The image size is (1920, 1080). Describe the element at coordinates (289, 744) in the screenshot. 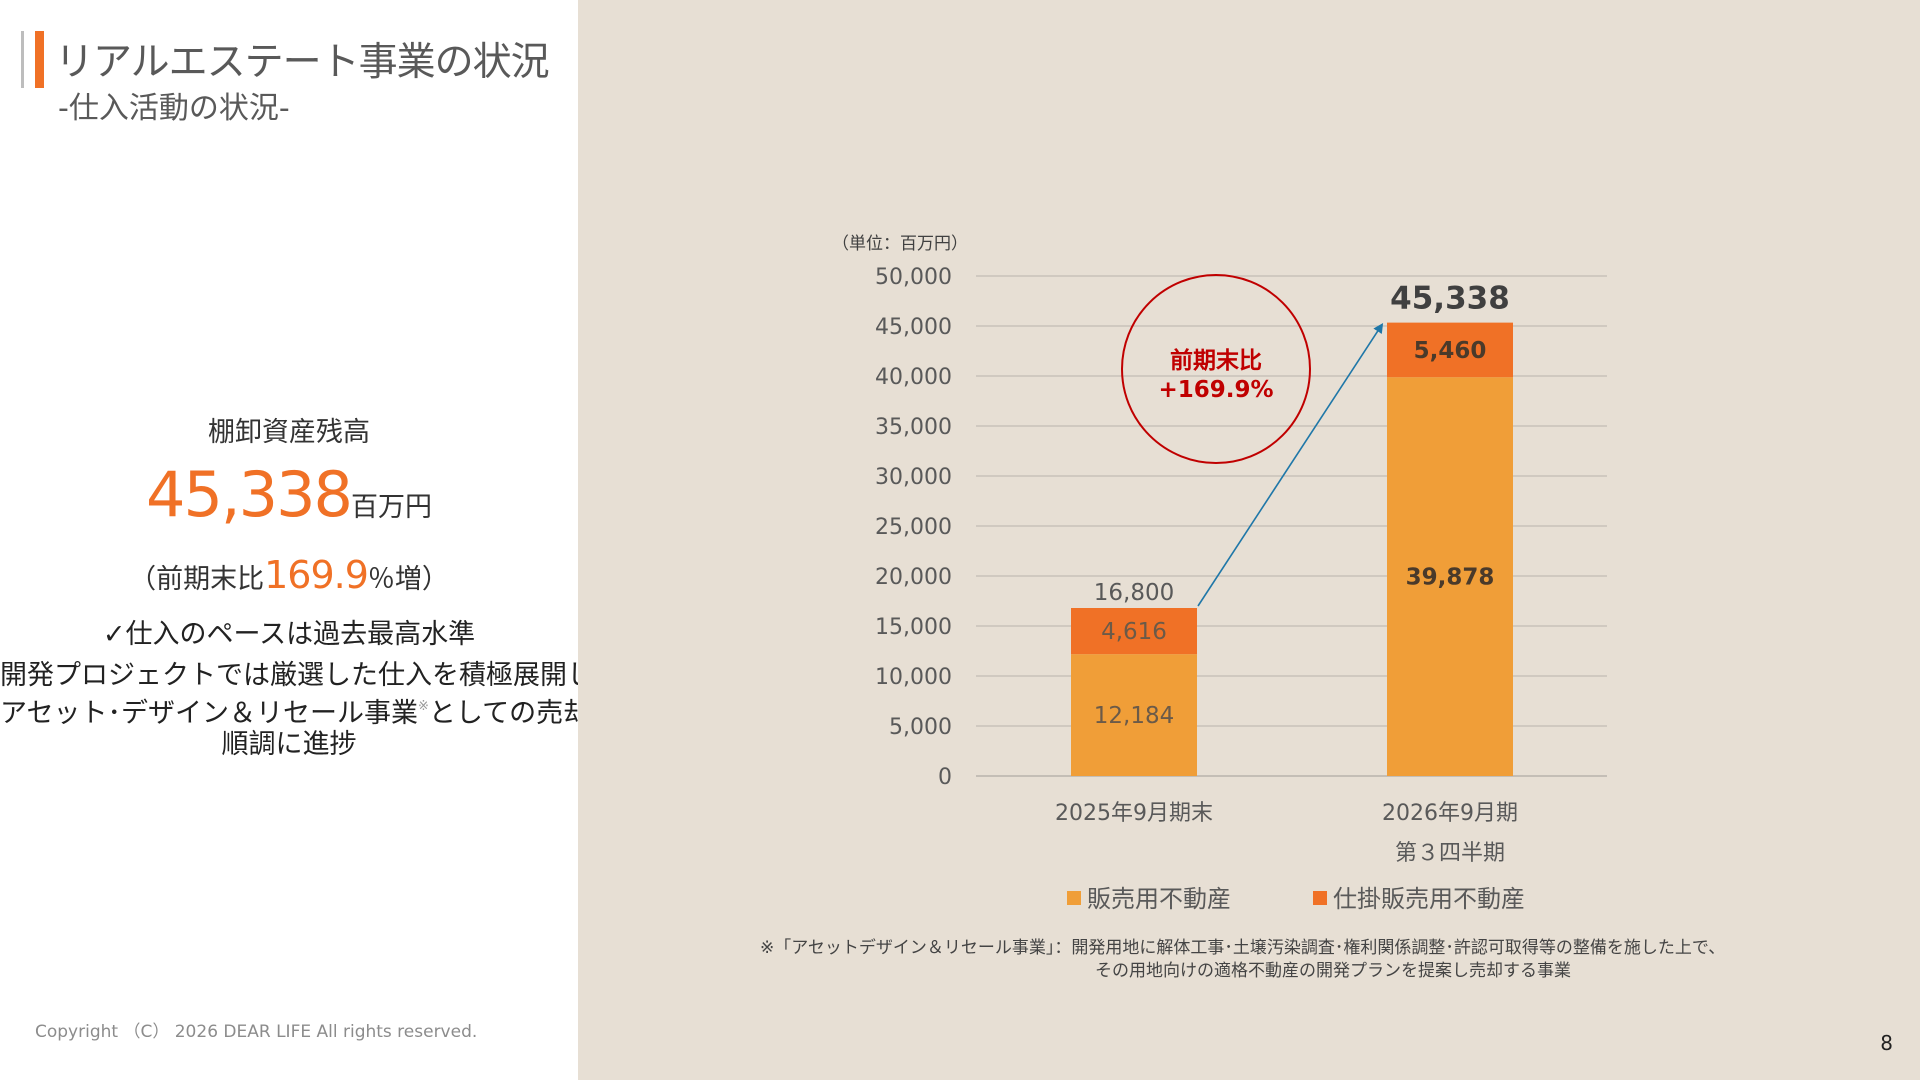

I see `kpi-desc-line3: 順調に進捗` at that location.